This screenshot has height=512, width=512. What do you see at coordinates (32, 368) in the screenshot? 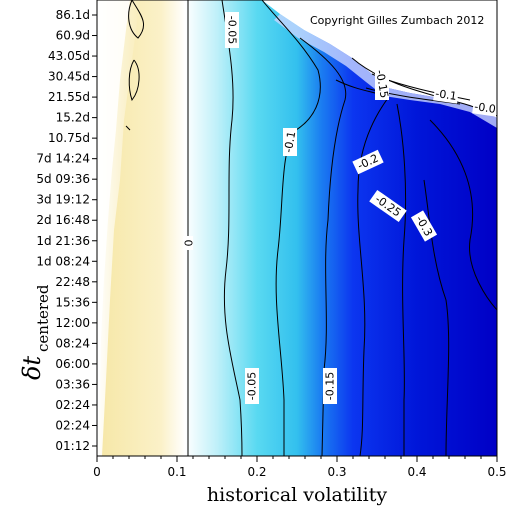
I see `y-axis-title-symbol: δt` at bounding box center [32, 368].